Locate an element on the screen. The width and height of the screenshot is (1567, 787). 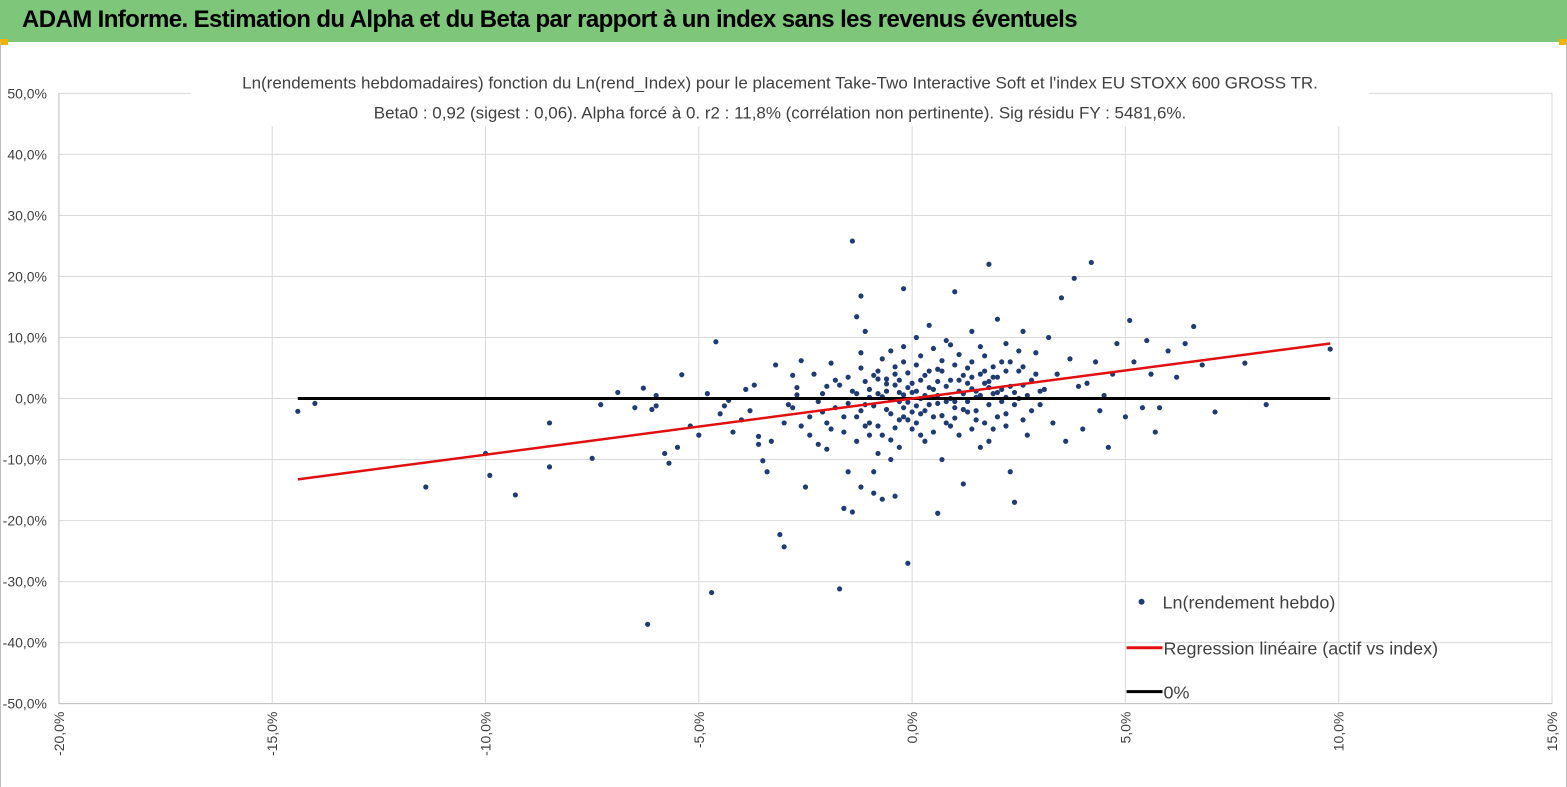
y-tick-label: 20,0% is located at coordinates (27, 276).